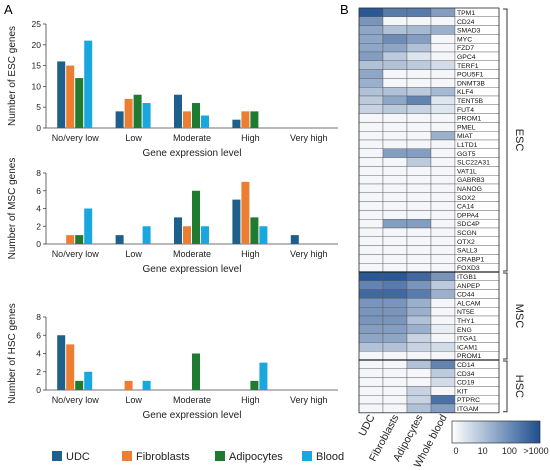 This screenshot has height=470, width=550. I want to click on gene-label: L1TD1, so click(467, 145).